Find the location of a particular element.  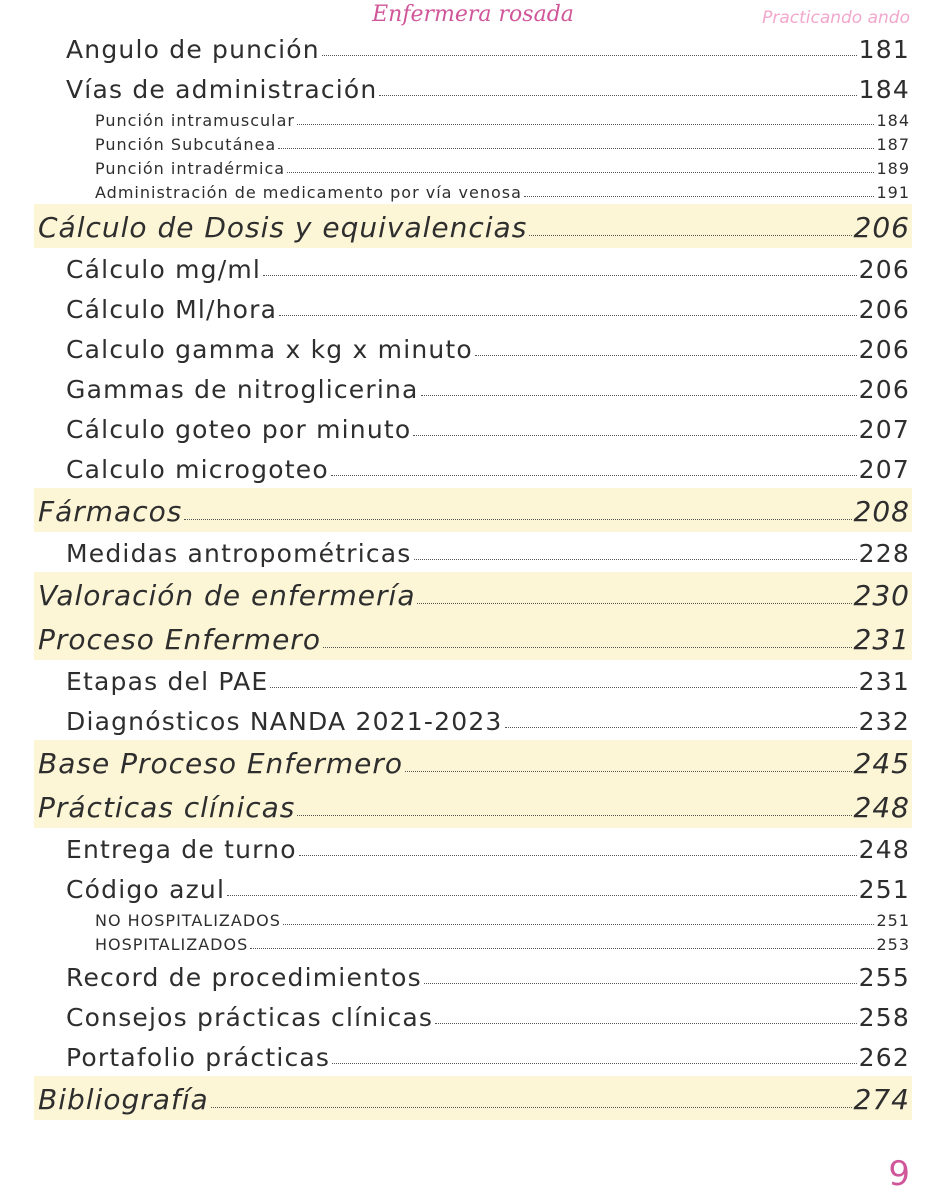

toc-entry: Calculo gamma x kg x minuto 206 is located at coordinates (473, 348).